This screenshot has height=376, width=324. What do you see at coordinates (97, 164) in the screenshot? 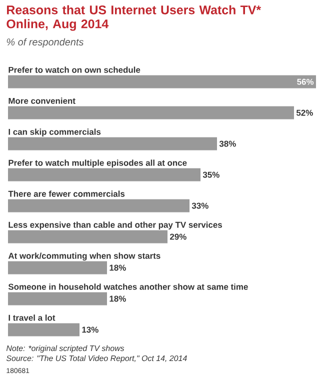
I see `y-tick-label: Prefer to watch multiple episodes all at once` at bounding box center [97, 164].